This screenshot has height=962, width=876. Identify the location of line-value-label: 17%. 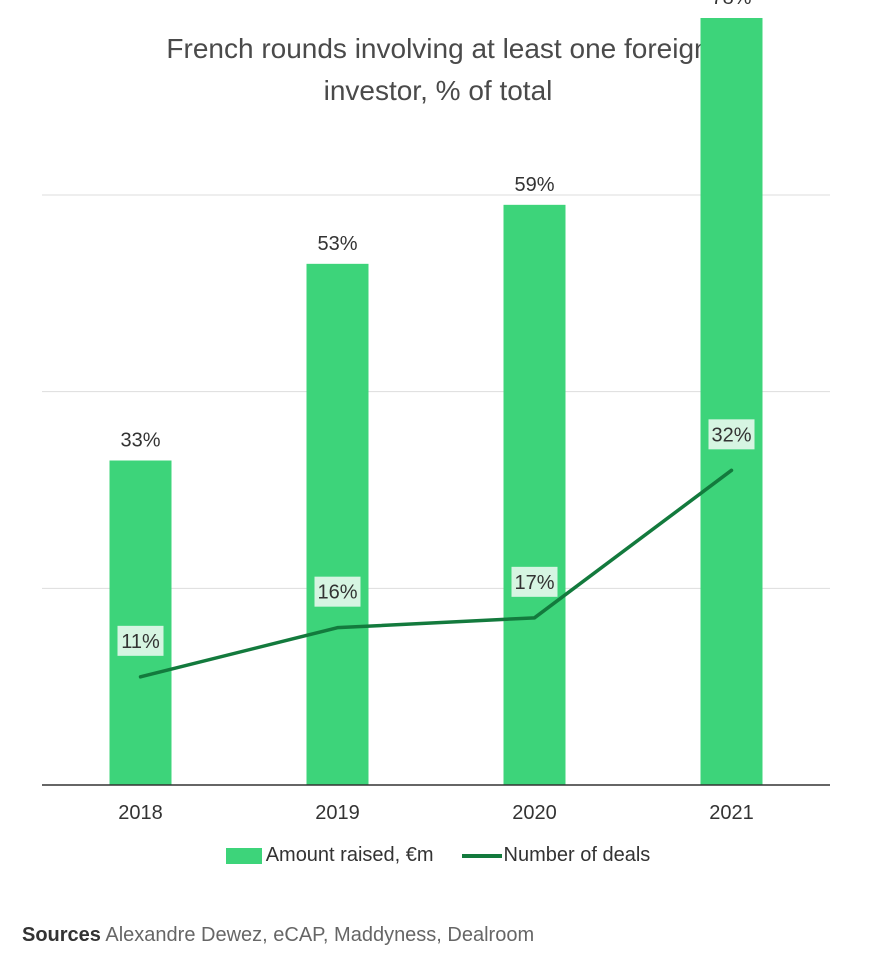
(534, 583).